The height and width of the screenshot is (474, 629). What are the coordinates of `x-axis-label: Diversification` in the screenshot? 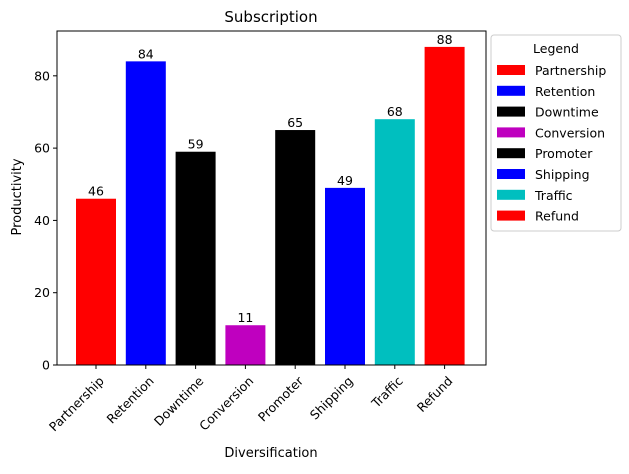 It's located at (270, 453).